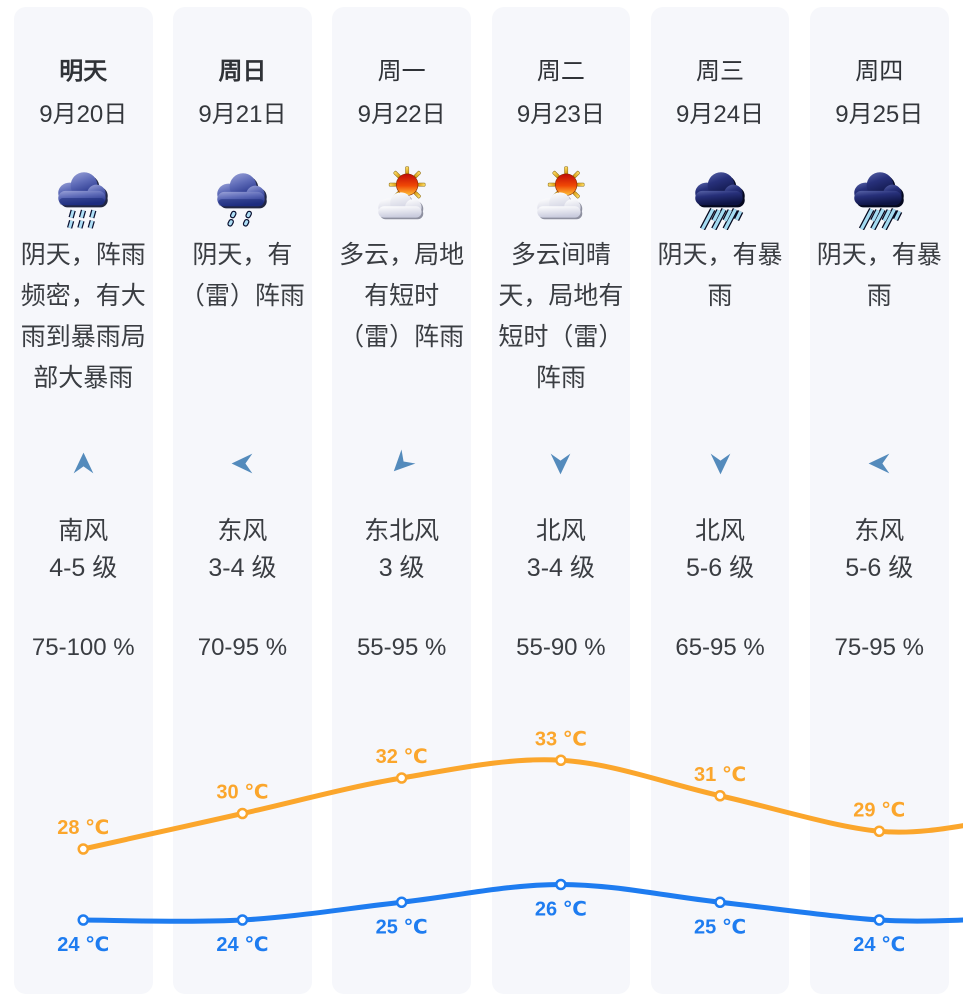 The width and height of the screenshot is (963, 996). Describe the element at coordinates (720, 647) in the screenshot. I see `humidity-range: 65-95 %` at that location.